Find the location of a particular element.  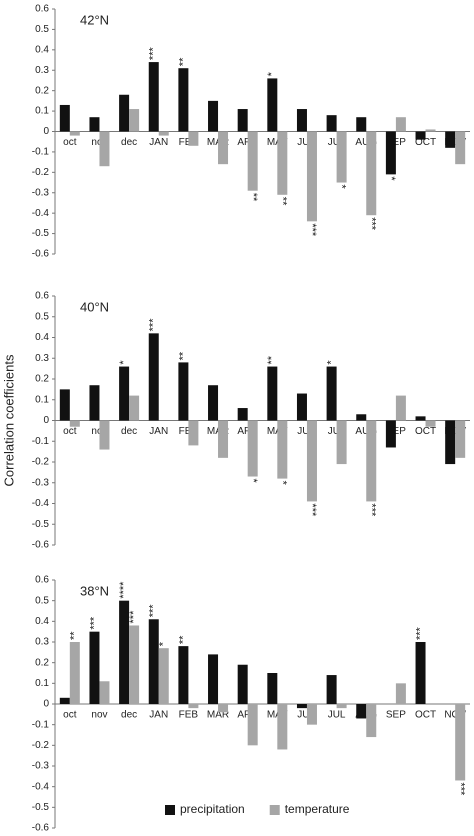

y-axis-label: Correlation coefficients is located at coordinates (8, 420).